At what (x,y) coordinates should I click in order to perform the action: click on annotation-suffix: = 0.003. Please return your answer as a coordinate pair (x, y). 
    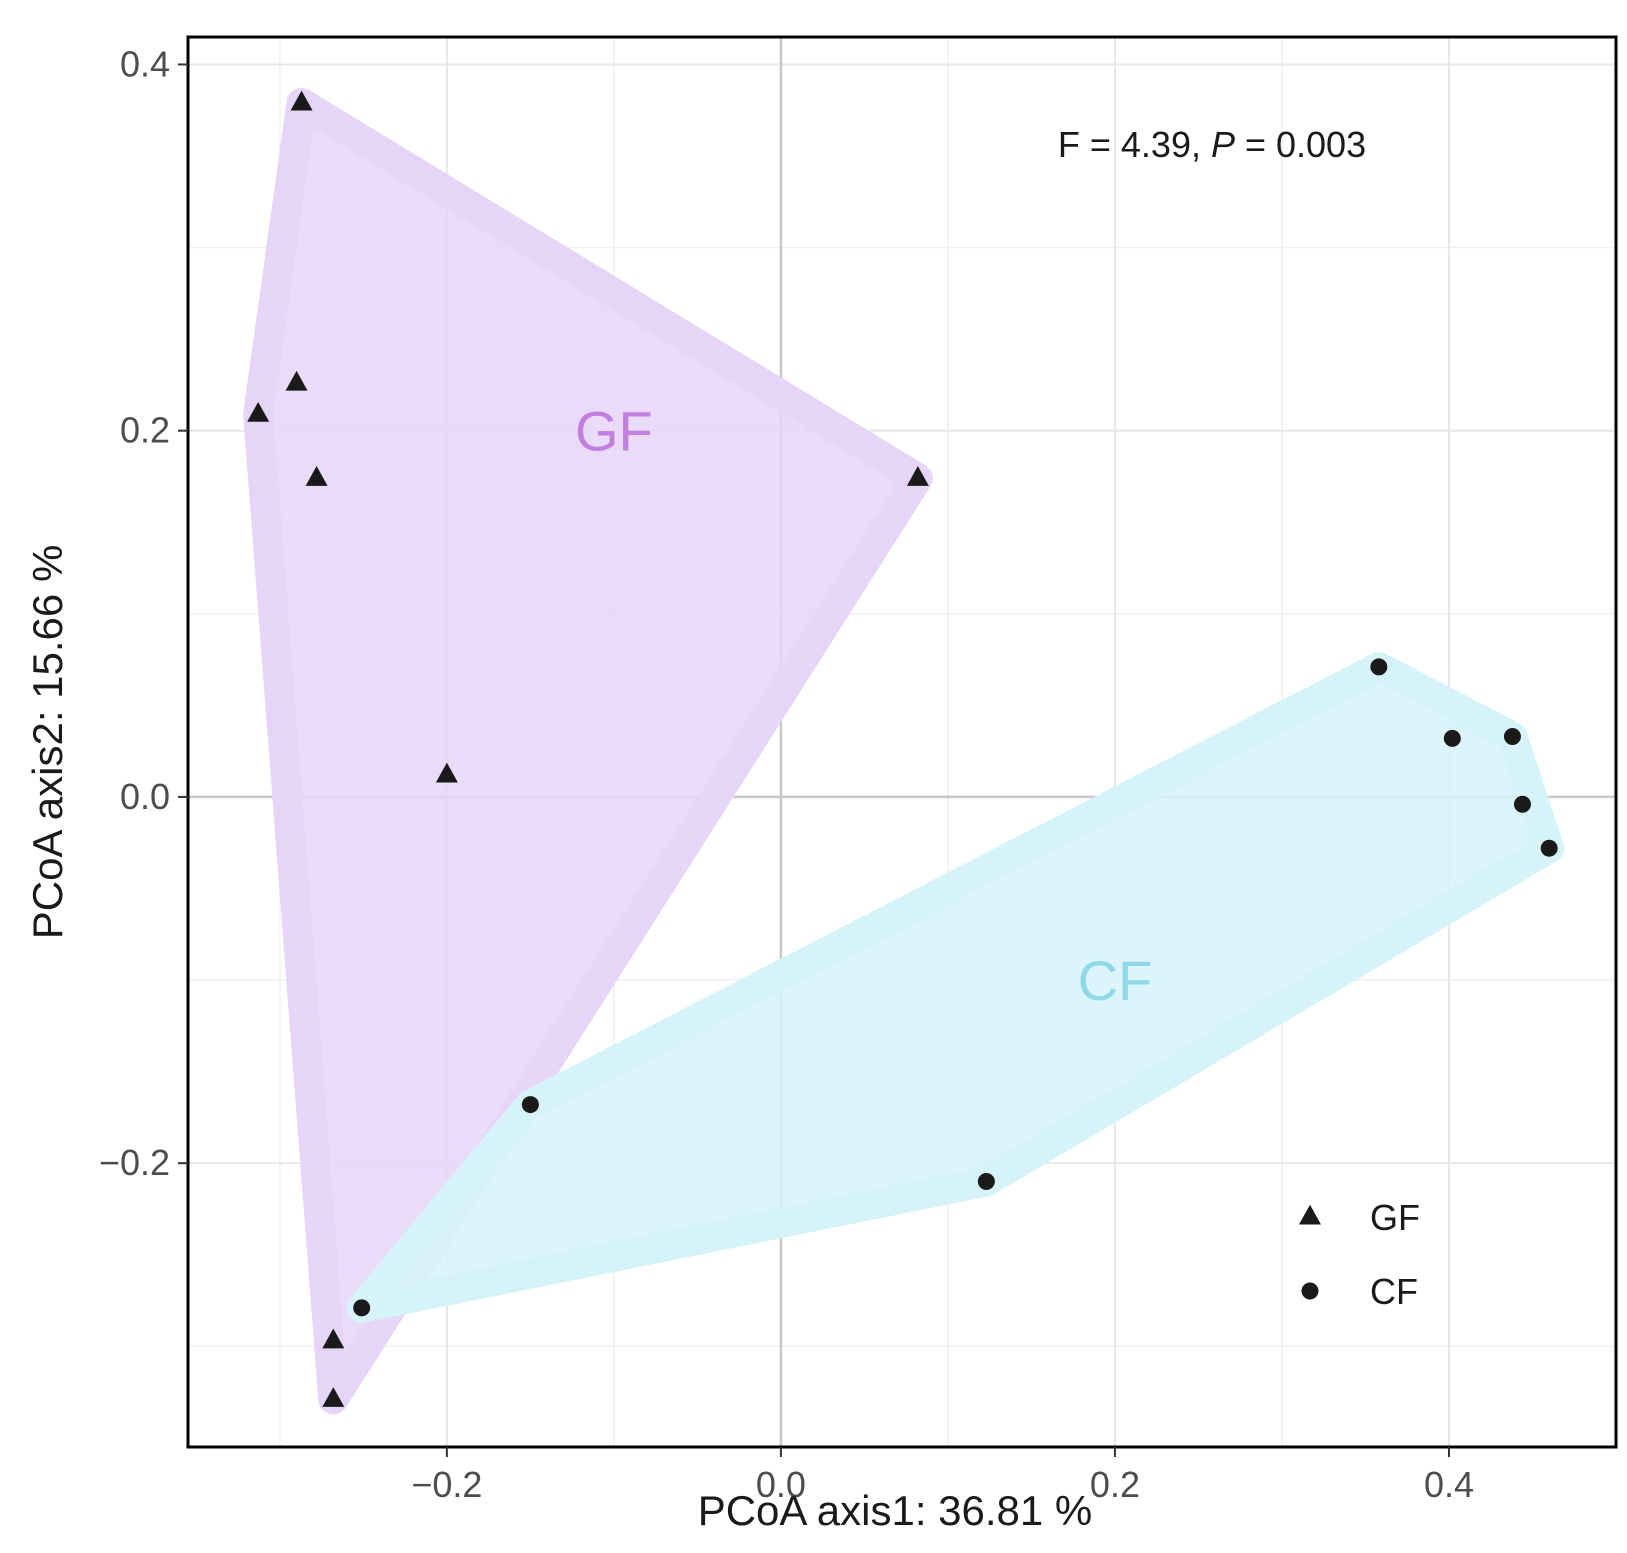
    Looking at the image, I should click on (1300, 144).